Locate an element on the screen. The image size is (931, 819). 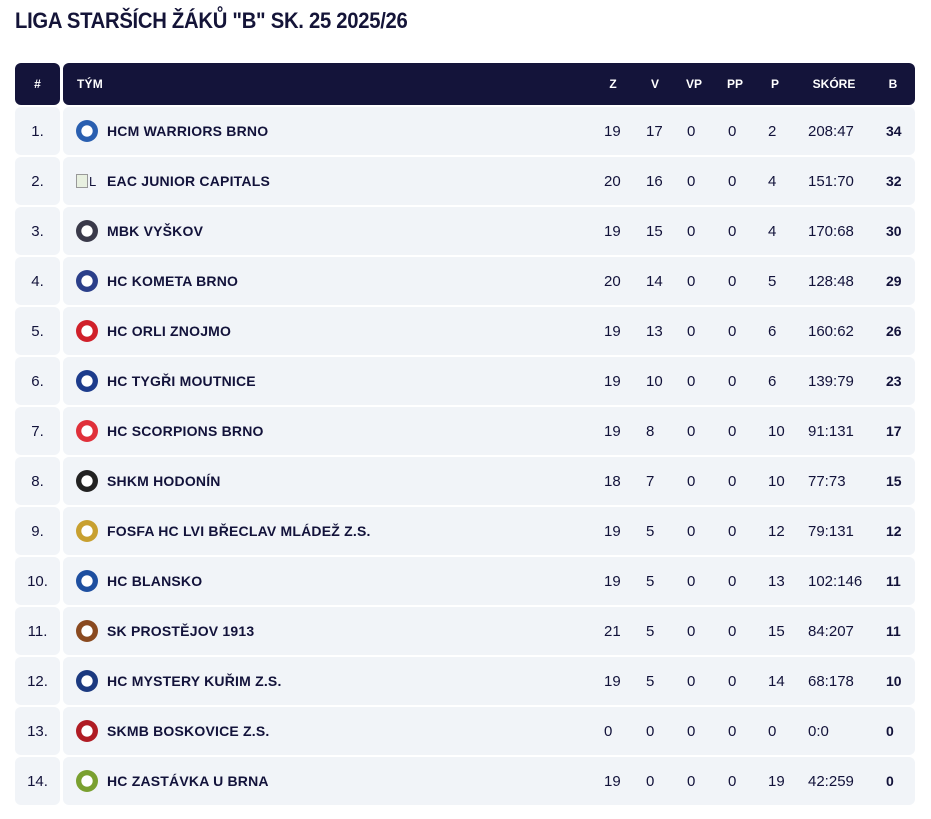
team-name: HC ZASTÁVKA U BRNA is located at coordinates (188, 781).